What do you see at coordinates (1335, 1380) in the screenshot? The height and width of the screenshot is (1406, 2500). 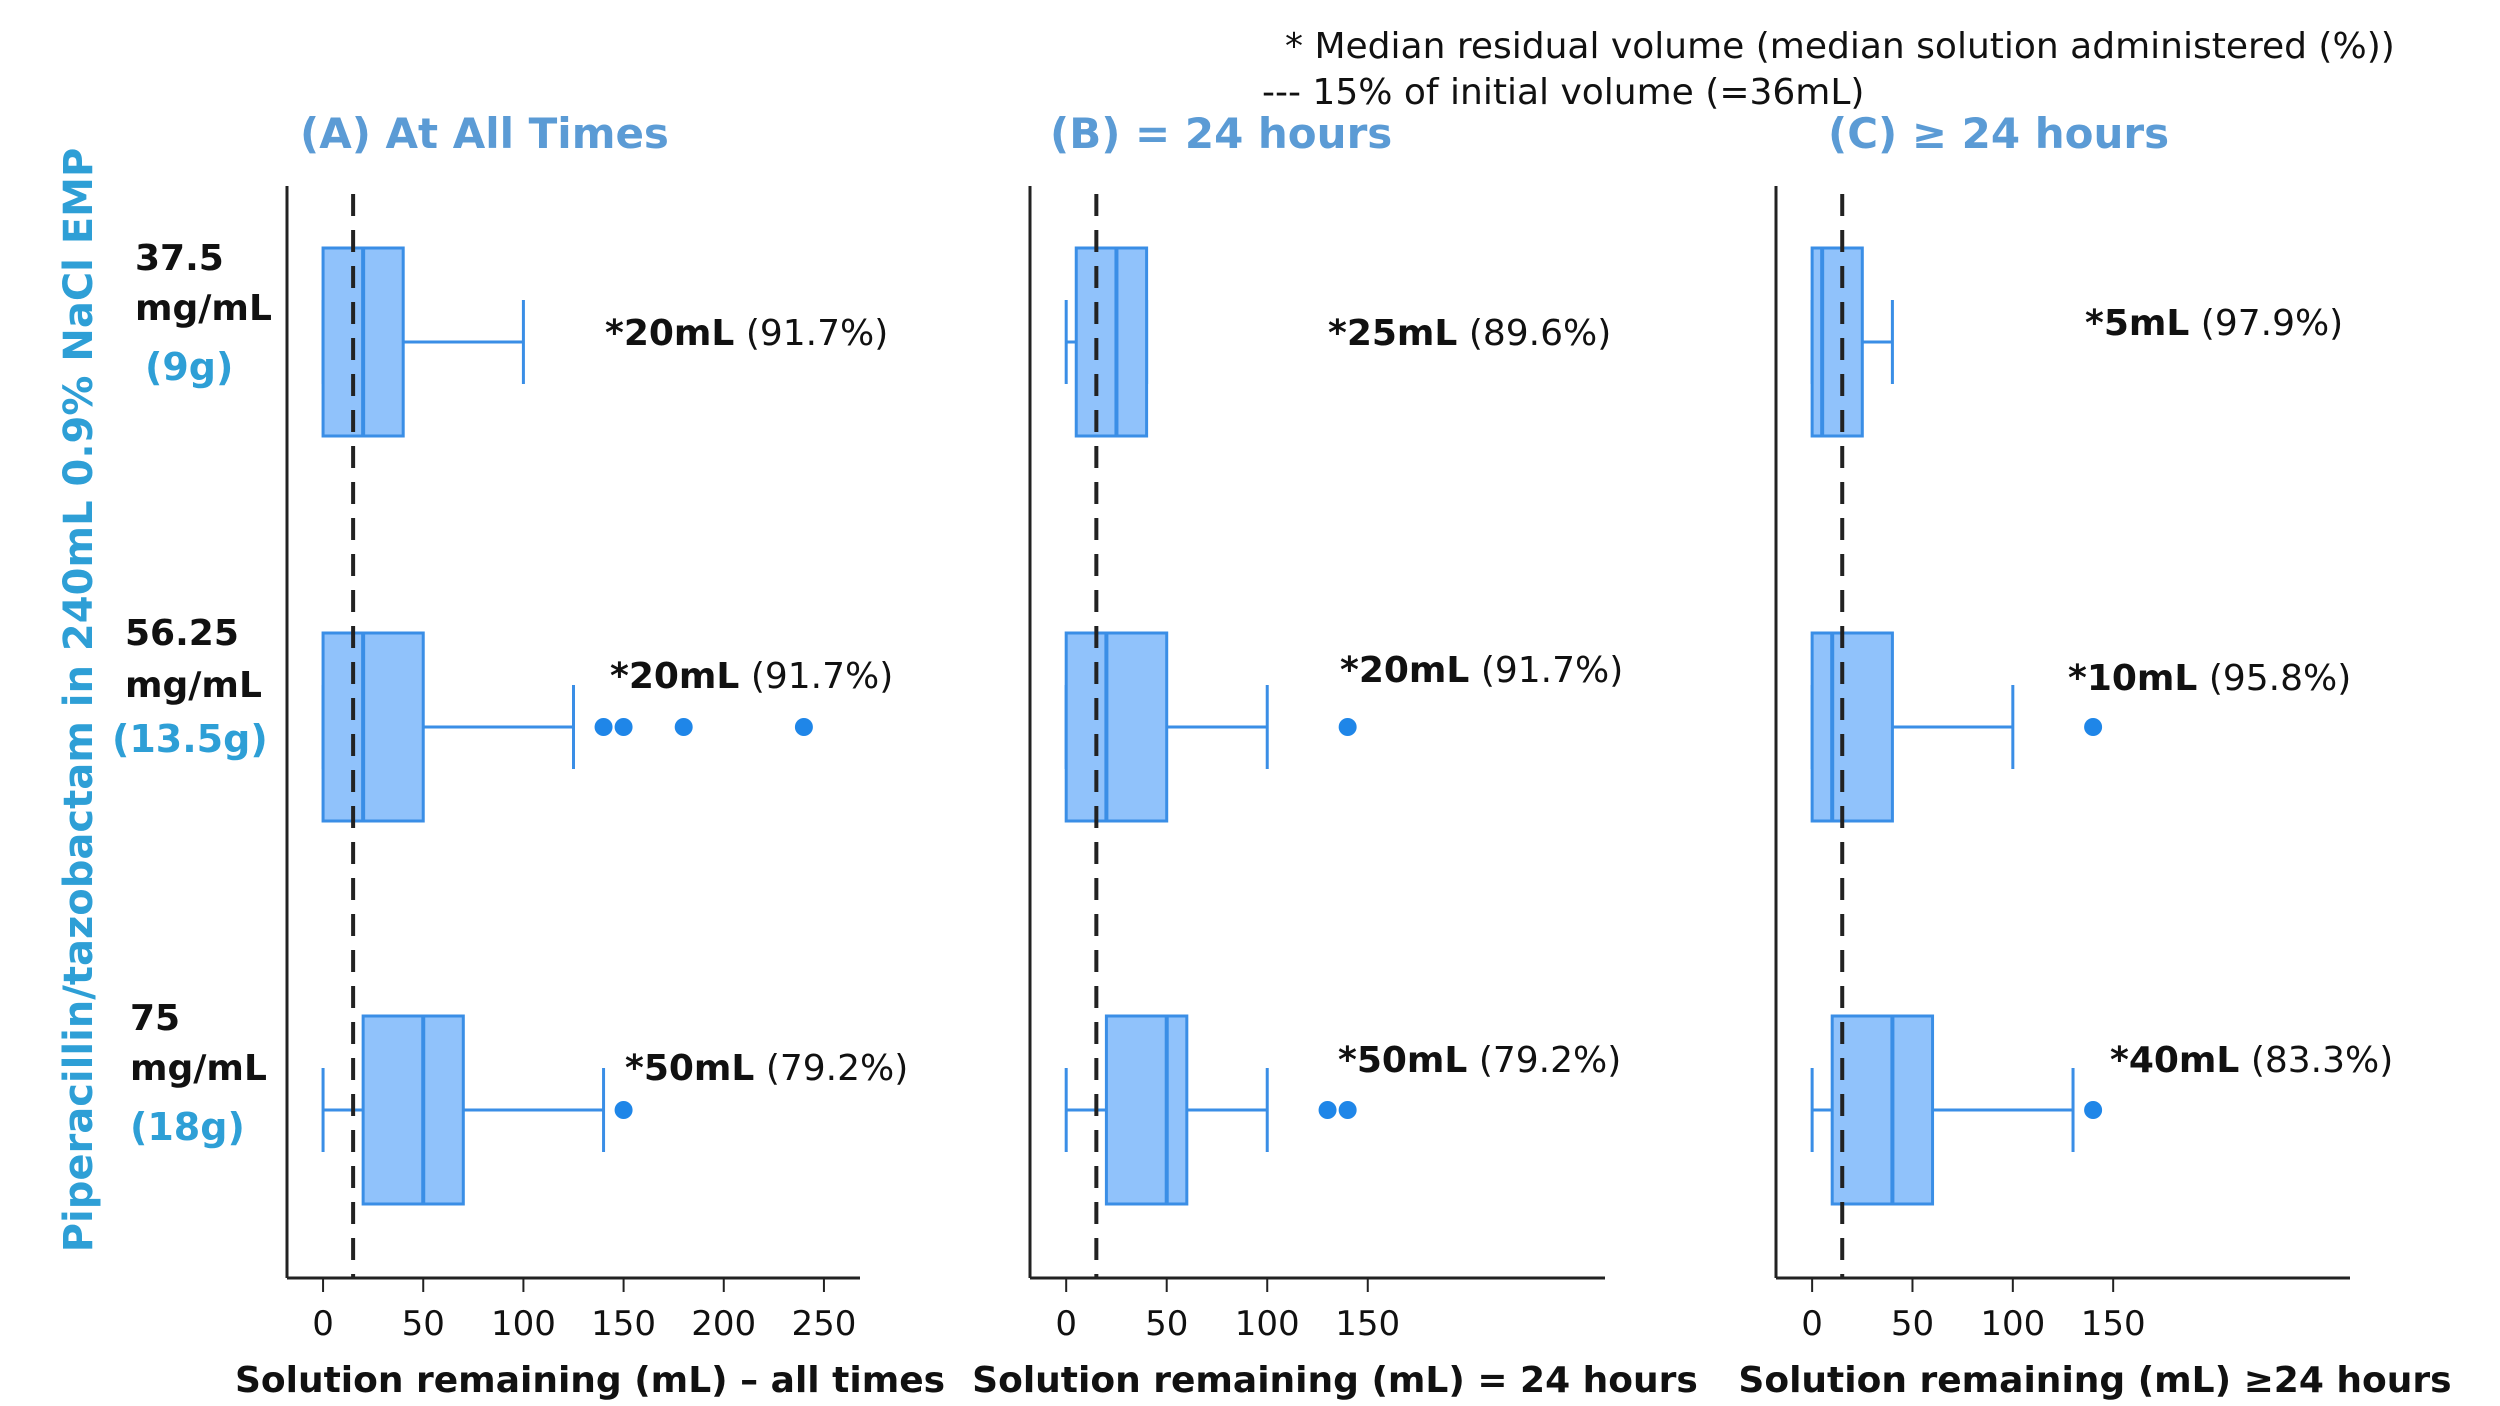 I see `panel-2-x-label: Solution remaining (mL) = 24 hours` at bounding box center [1335, 1380].